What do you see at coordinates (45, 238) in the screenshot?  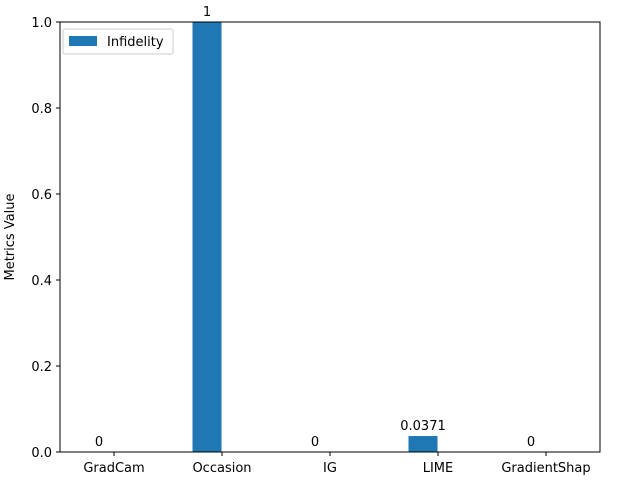 I see `y-axis: 0.0 0.2 0.4 0.6 0.8 1.0` at bounding box center [45, 238].